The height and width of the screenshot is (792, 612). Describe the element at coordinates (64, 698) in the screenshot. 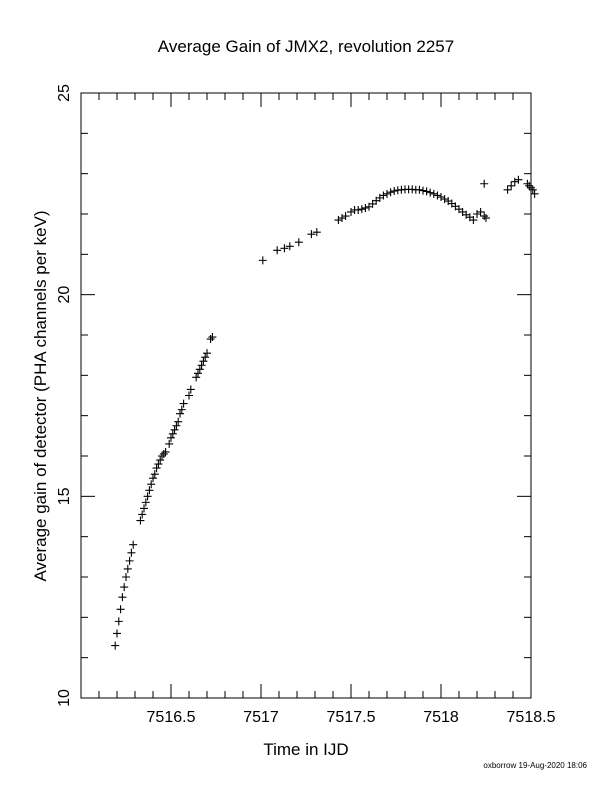

I see `y-tick-label: 10` at that location.